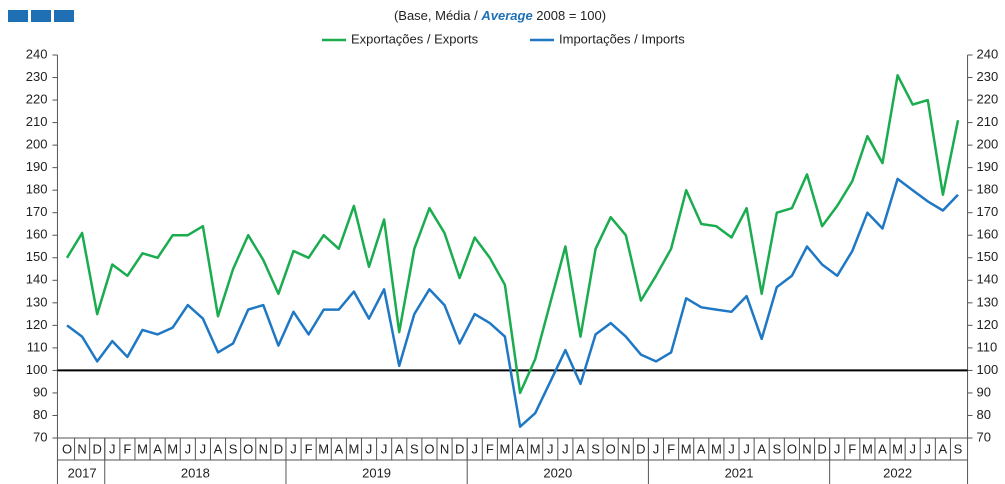  I want to click on y2-tick-label: 140, so click(988, 279).